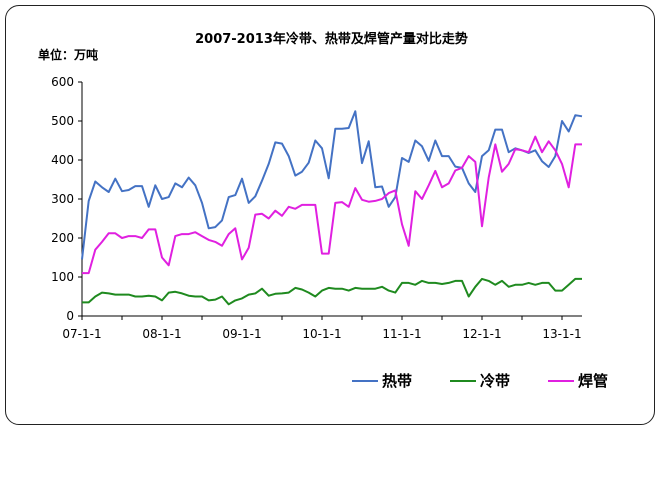 This screenshot has height=480, width=663. I want to click on unit-label: 单位：万吨, so click(68, 55).